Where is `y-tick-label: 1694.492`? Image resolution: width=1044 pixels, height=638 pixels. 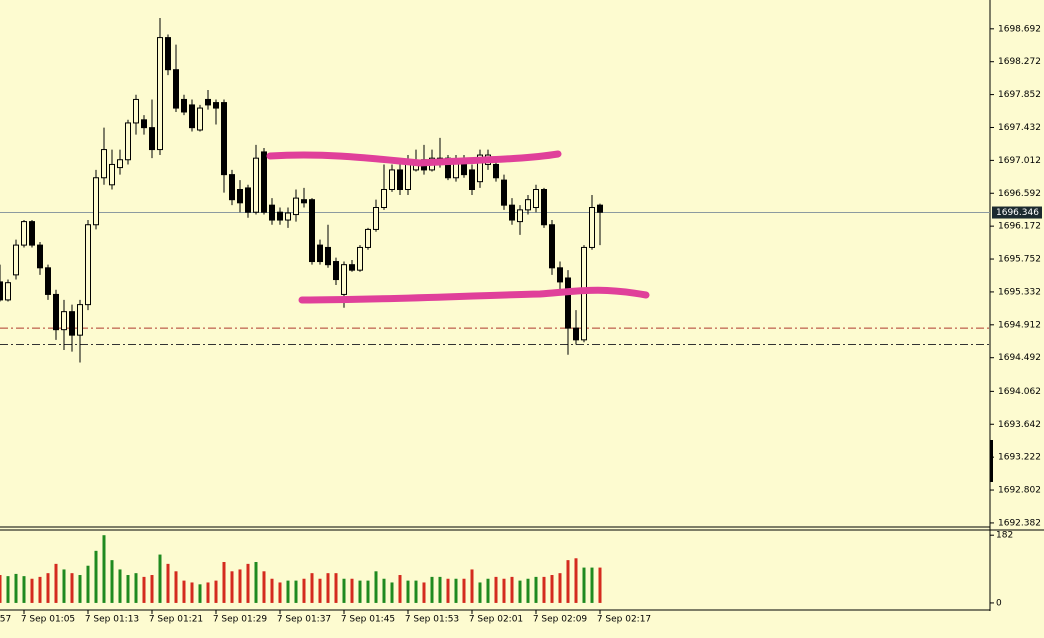 y-tick-label: 1694.492 is located at coordinates (1019, 358).